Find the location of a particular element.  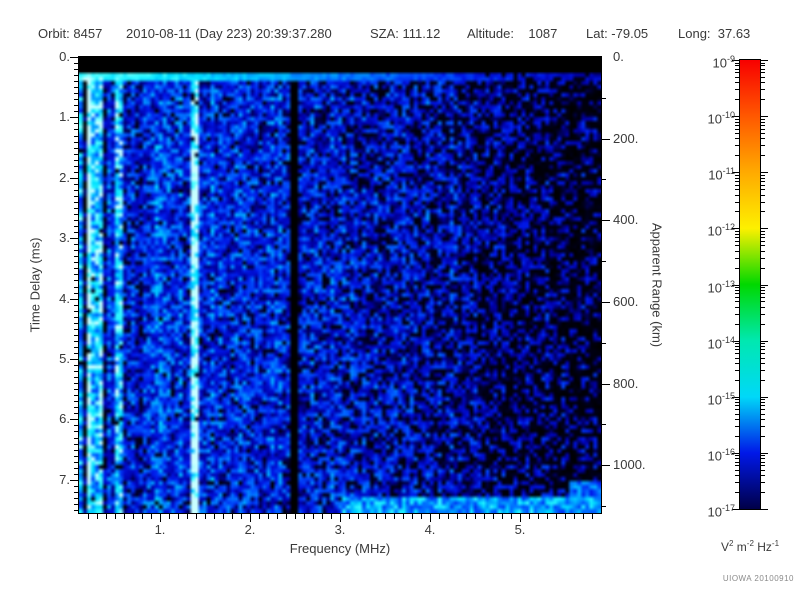

colorbar-unit-label: V2 m-2 Hz-1 is located at coordinates (750, 546).